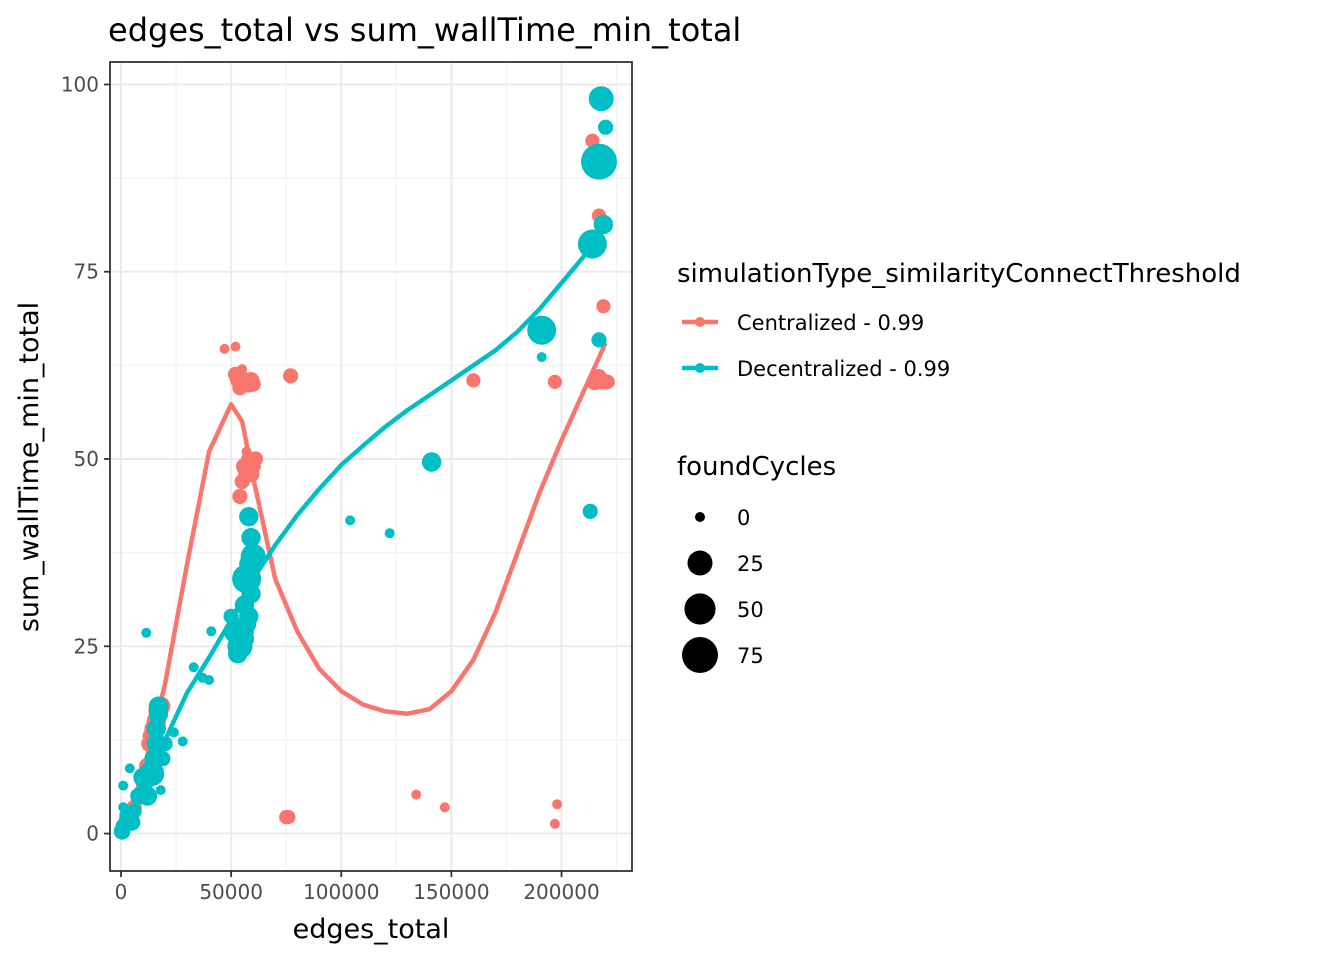  What do you see at coordinates (92, 834) in the screenshot?
I see `y-tick-label: 0` at bounding box center [92, 834].